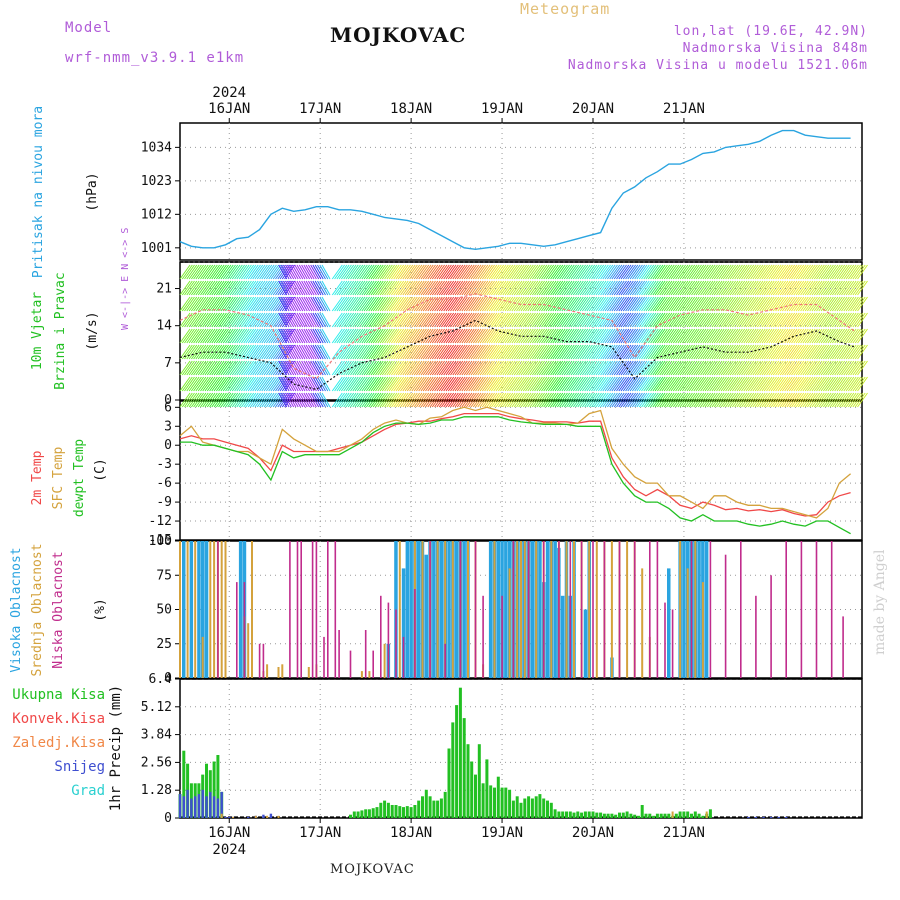 Image resolution: width=900 pixels, height=900 pixels. What do you see at coordinates (611, 609) in the screenshot?
I see `cloud-bar-mid` at bounding box center [611, 609].